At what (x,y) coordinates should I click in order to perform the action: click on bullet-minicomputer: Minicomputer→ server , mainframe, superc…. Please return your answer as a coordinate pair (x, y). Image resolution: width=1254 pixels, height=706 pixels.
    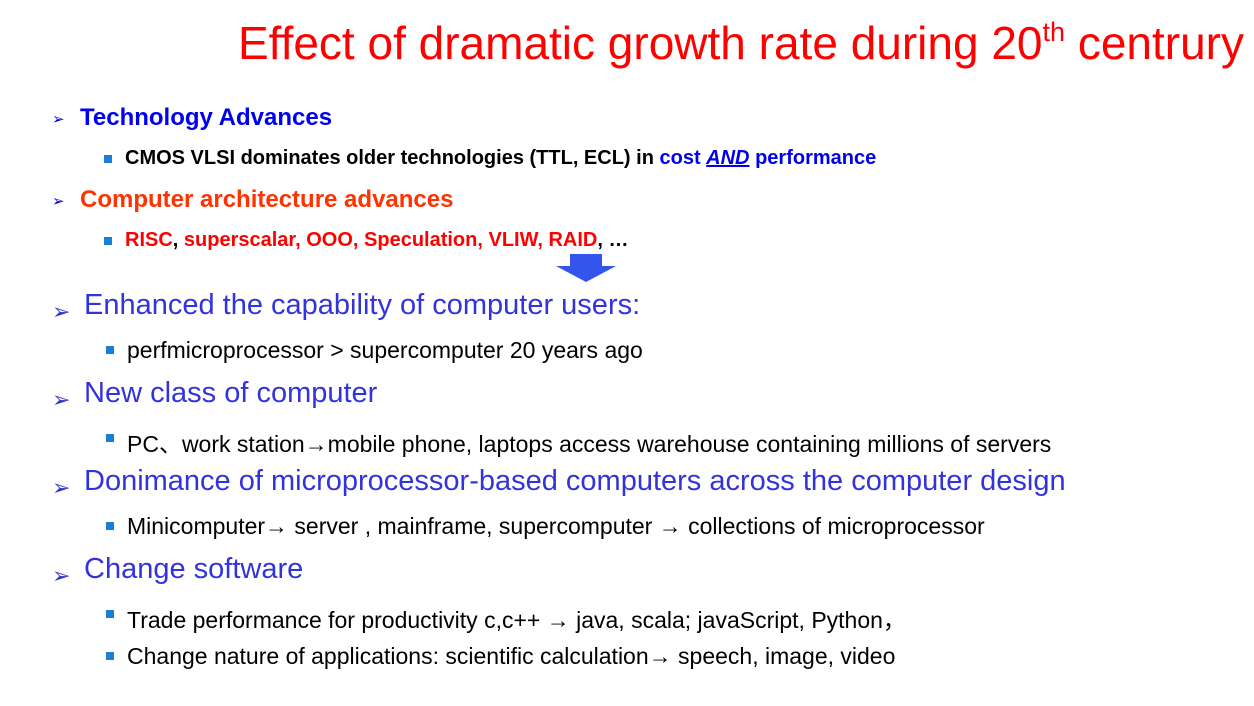
    Looking at the image, I should click on (556, 526).